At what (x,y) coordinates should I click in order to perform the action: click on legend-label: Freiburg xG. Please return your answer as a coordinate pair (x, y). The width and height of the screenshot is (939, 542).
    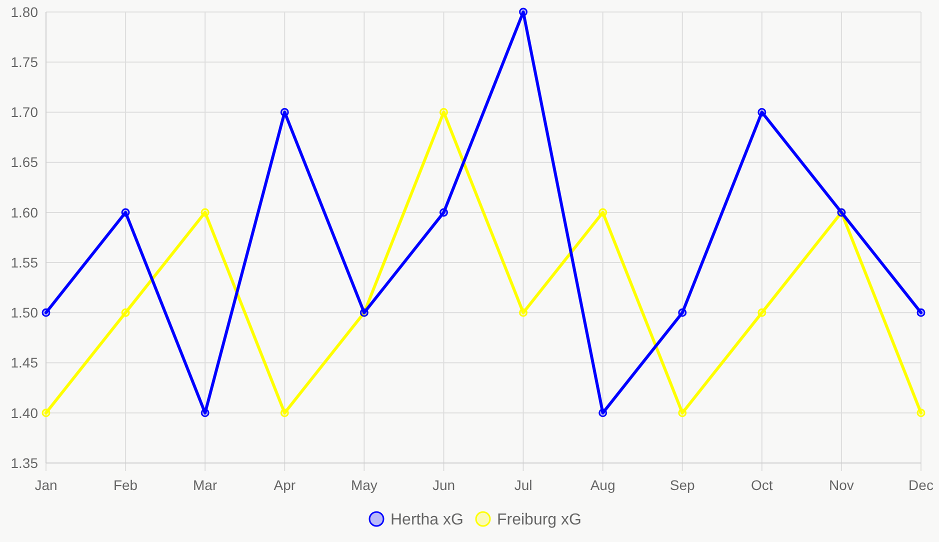
    Looking at the image, I should click on (539, 520).